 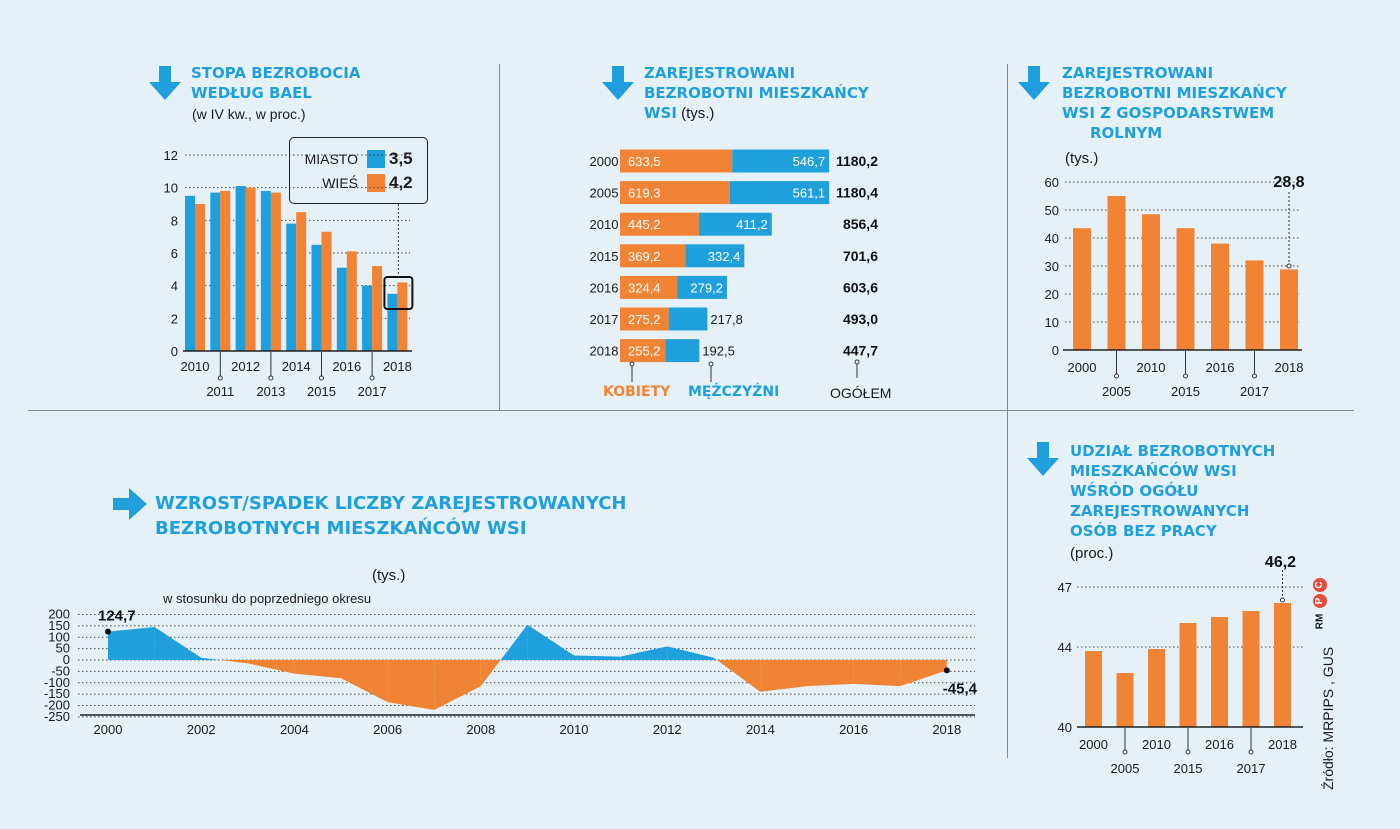 What do you see at coordinates (389, 575) in the screenshot?
I see `panel4-unit: (tys.)` at bounding box center [389, 575].